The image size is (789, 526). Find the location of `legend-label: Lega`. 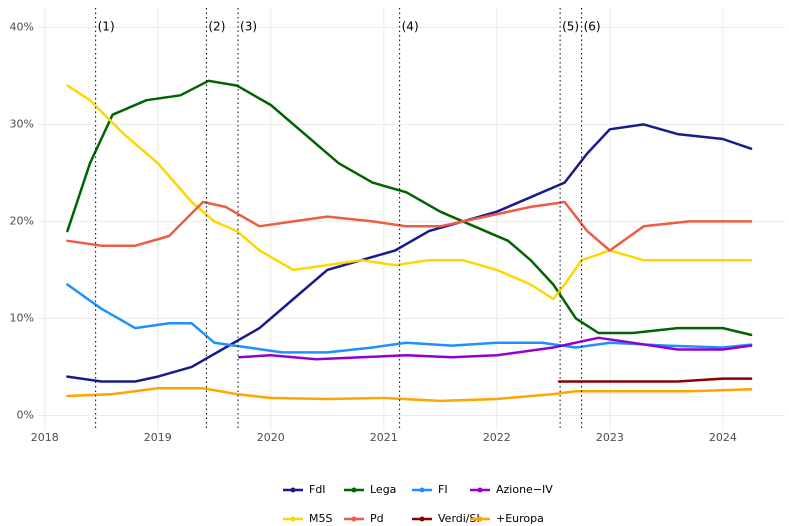

legend-label: Lega is located at coordinates (383, 489).